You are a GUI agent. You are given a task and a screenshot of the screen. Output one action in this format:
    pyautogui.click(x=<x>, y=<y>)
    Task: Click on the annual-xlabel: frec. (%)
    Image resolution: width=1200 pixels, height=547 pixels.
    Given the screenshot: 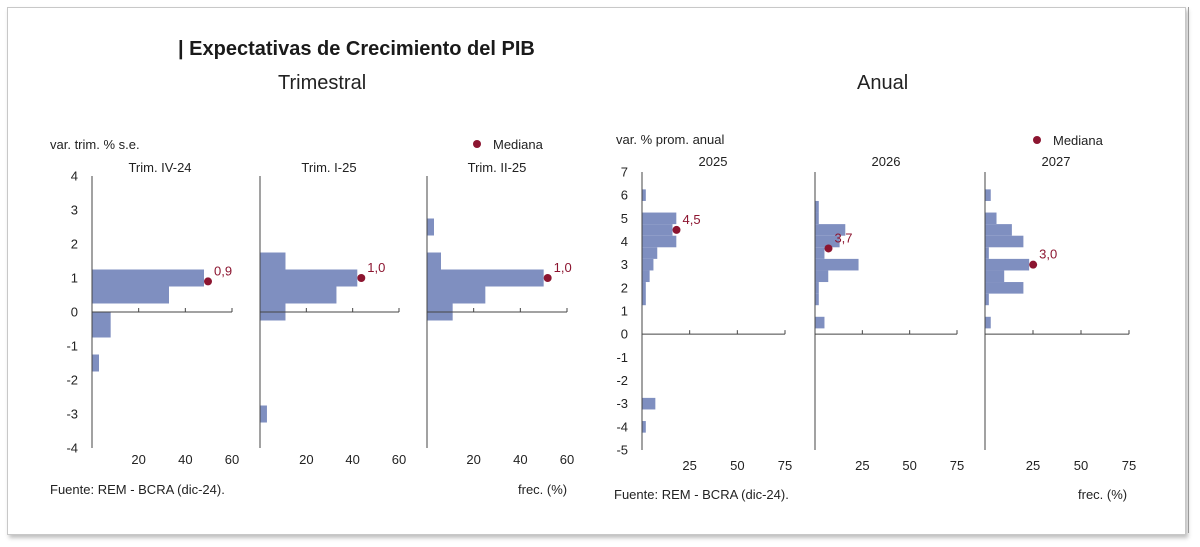 What is the action you would take?
    pyautogui.click(x=1103, y=494)
    